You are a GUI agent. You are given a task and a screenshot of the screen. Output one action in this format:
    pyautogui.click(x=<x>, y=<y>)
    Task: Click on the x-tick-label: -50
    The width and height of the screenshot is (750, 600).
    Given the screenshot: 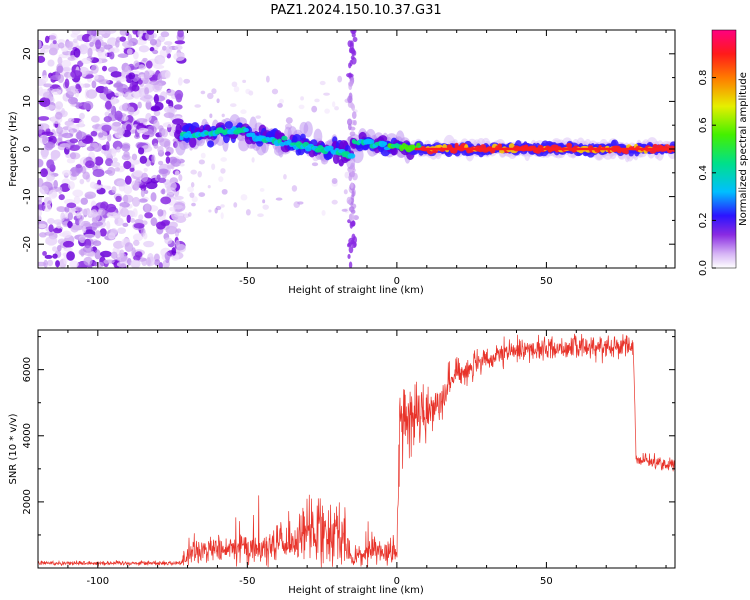 What is the action you would take?
    pyautogui.click(x=247, y=281)
    